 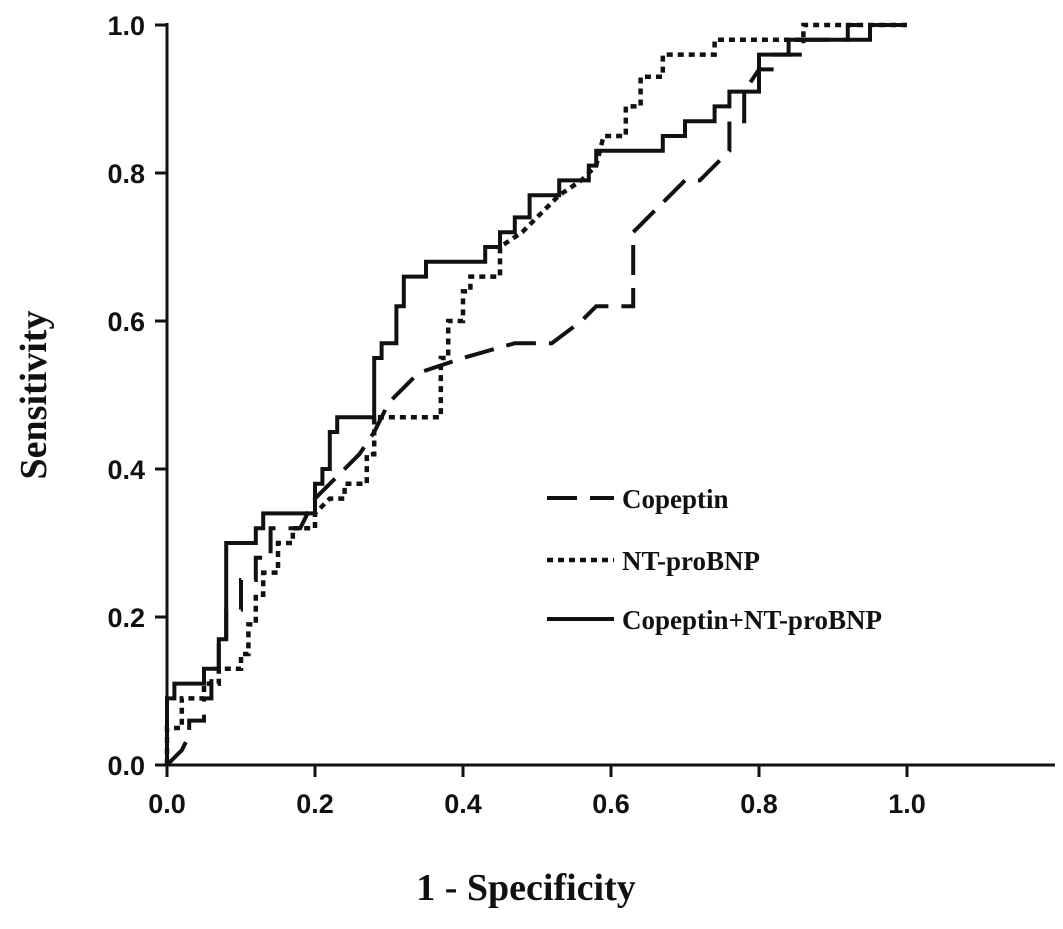 I want to click on y-tick-label: 0.4, so click(x=126, y=470).